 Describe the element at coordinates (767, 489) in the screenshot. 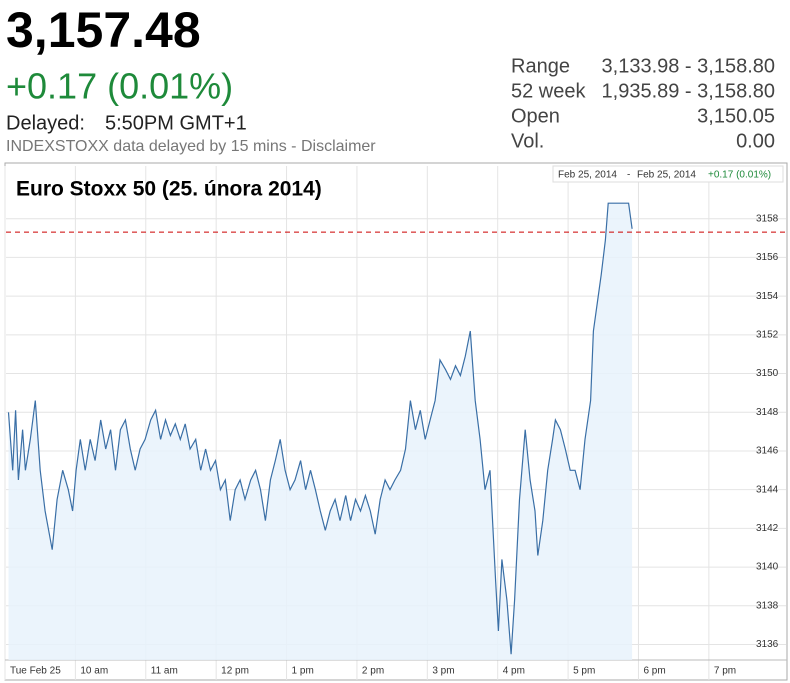

I see `y-tick-label: 3144` at that location.